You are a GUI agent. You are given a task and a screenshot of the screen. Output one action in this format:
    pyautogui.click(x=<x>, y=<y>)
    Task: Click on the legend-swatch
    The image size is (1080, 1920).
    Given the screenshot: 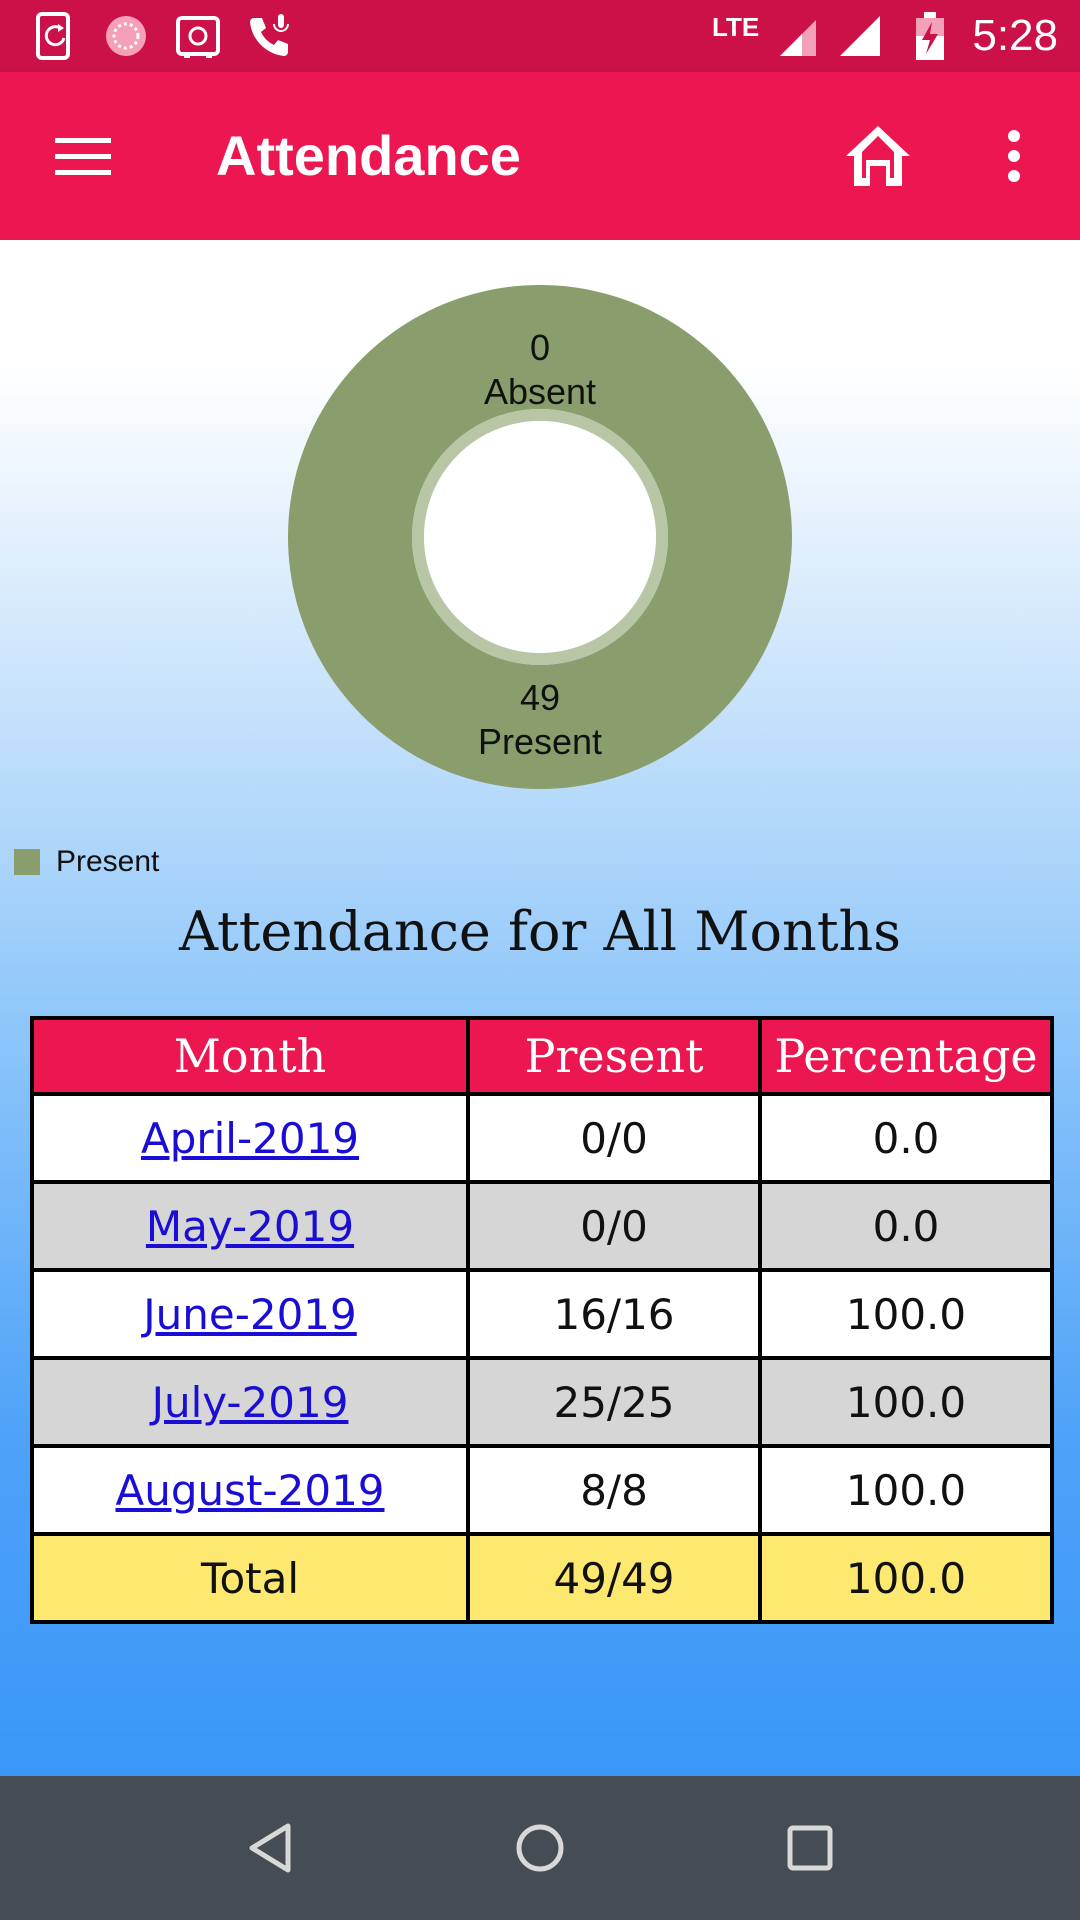 What is the action you would take?
    pyautogui.click(x=27, y=862)
    